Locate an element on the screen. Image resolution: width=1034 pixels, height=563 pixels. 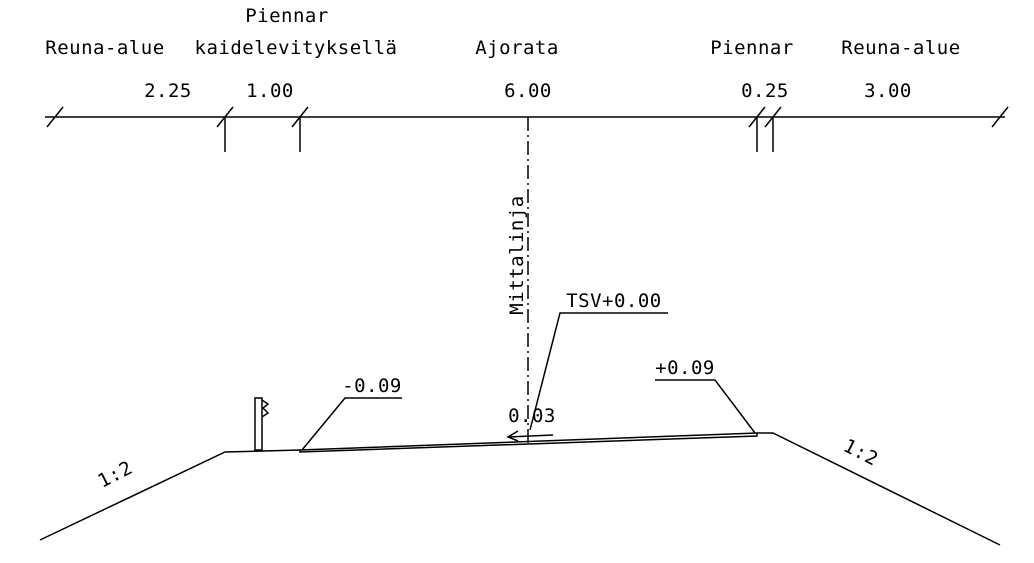
right-slope is located at coordinates (879, 489).